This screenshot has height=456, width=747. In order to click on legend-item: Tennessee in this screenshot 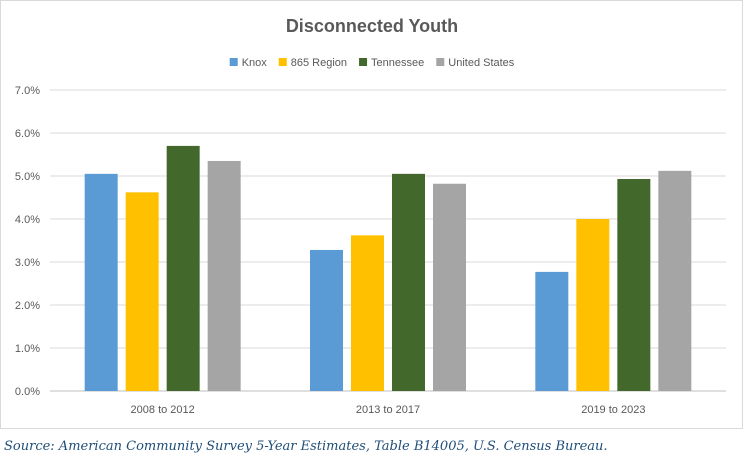, I will do `click(391, 63)`.